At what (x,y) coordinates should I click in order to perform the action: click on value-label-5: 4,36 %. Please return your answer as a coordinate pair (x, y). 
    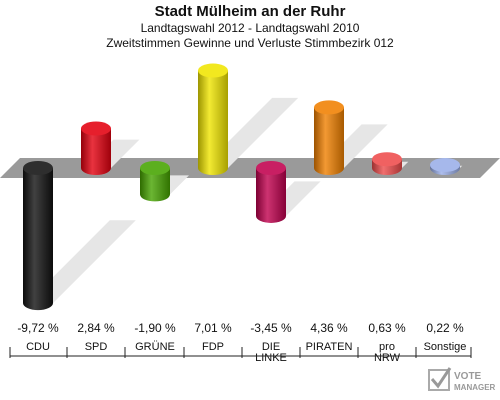
    Looking at the image, I should click on (329, 328).